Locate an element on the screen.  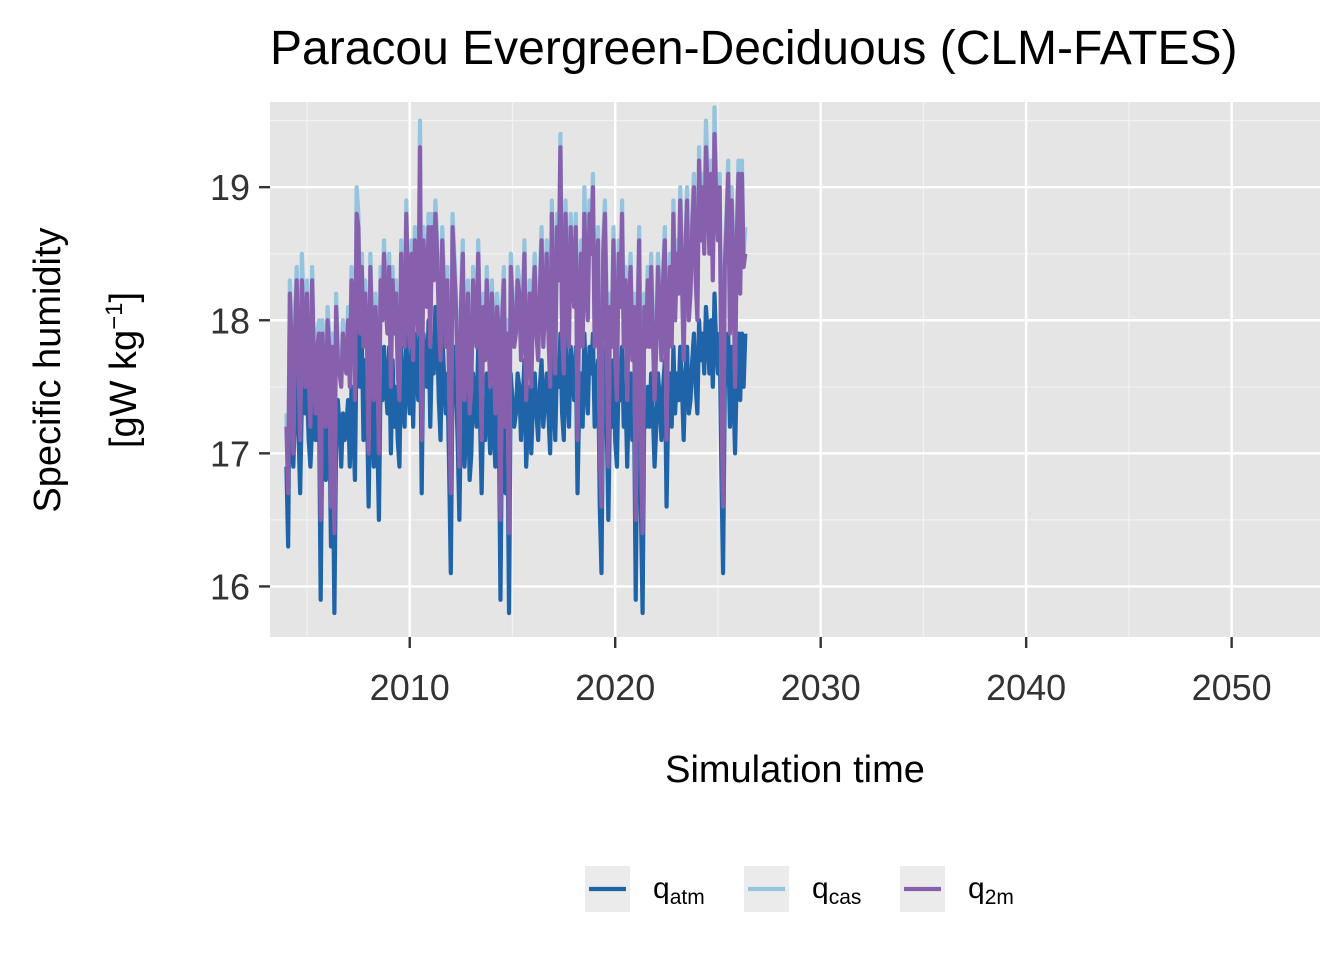
legend-item-cas: qcas is located at coordinates (802, 889).